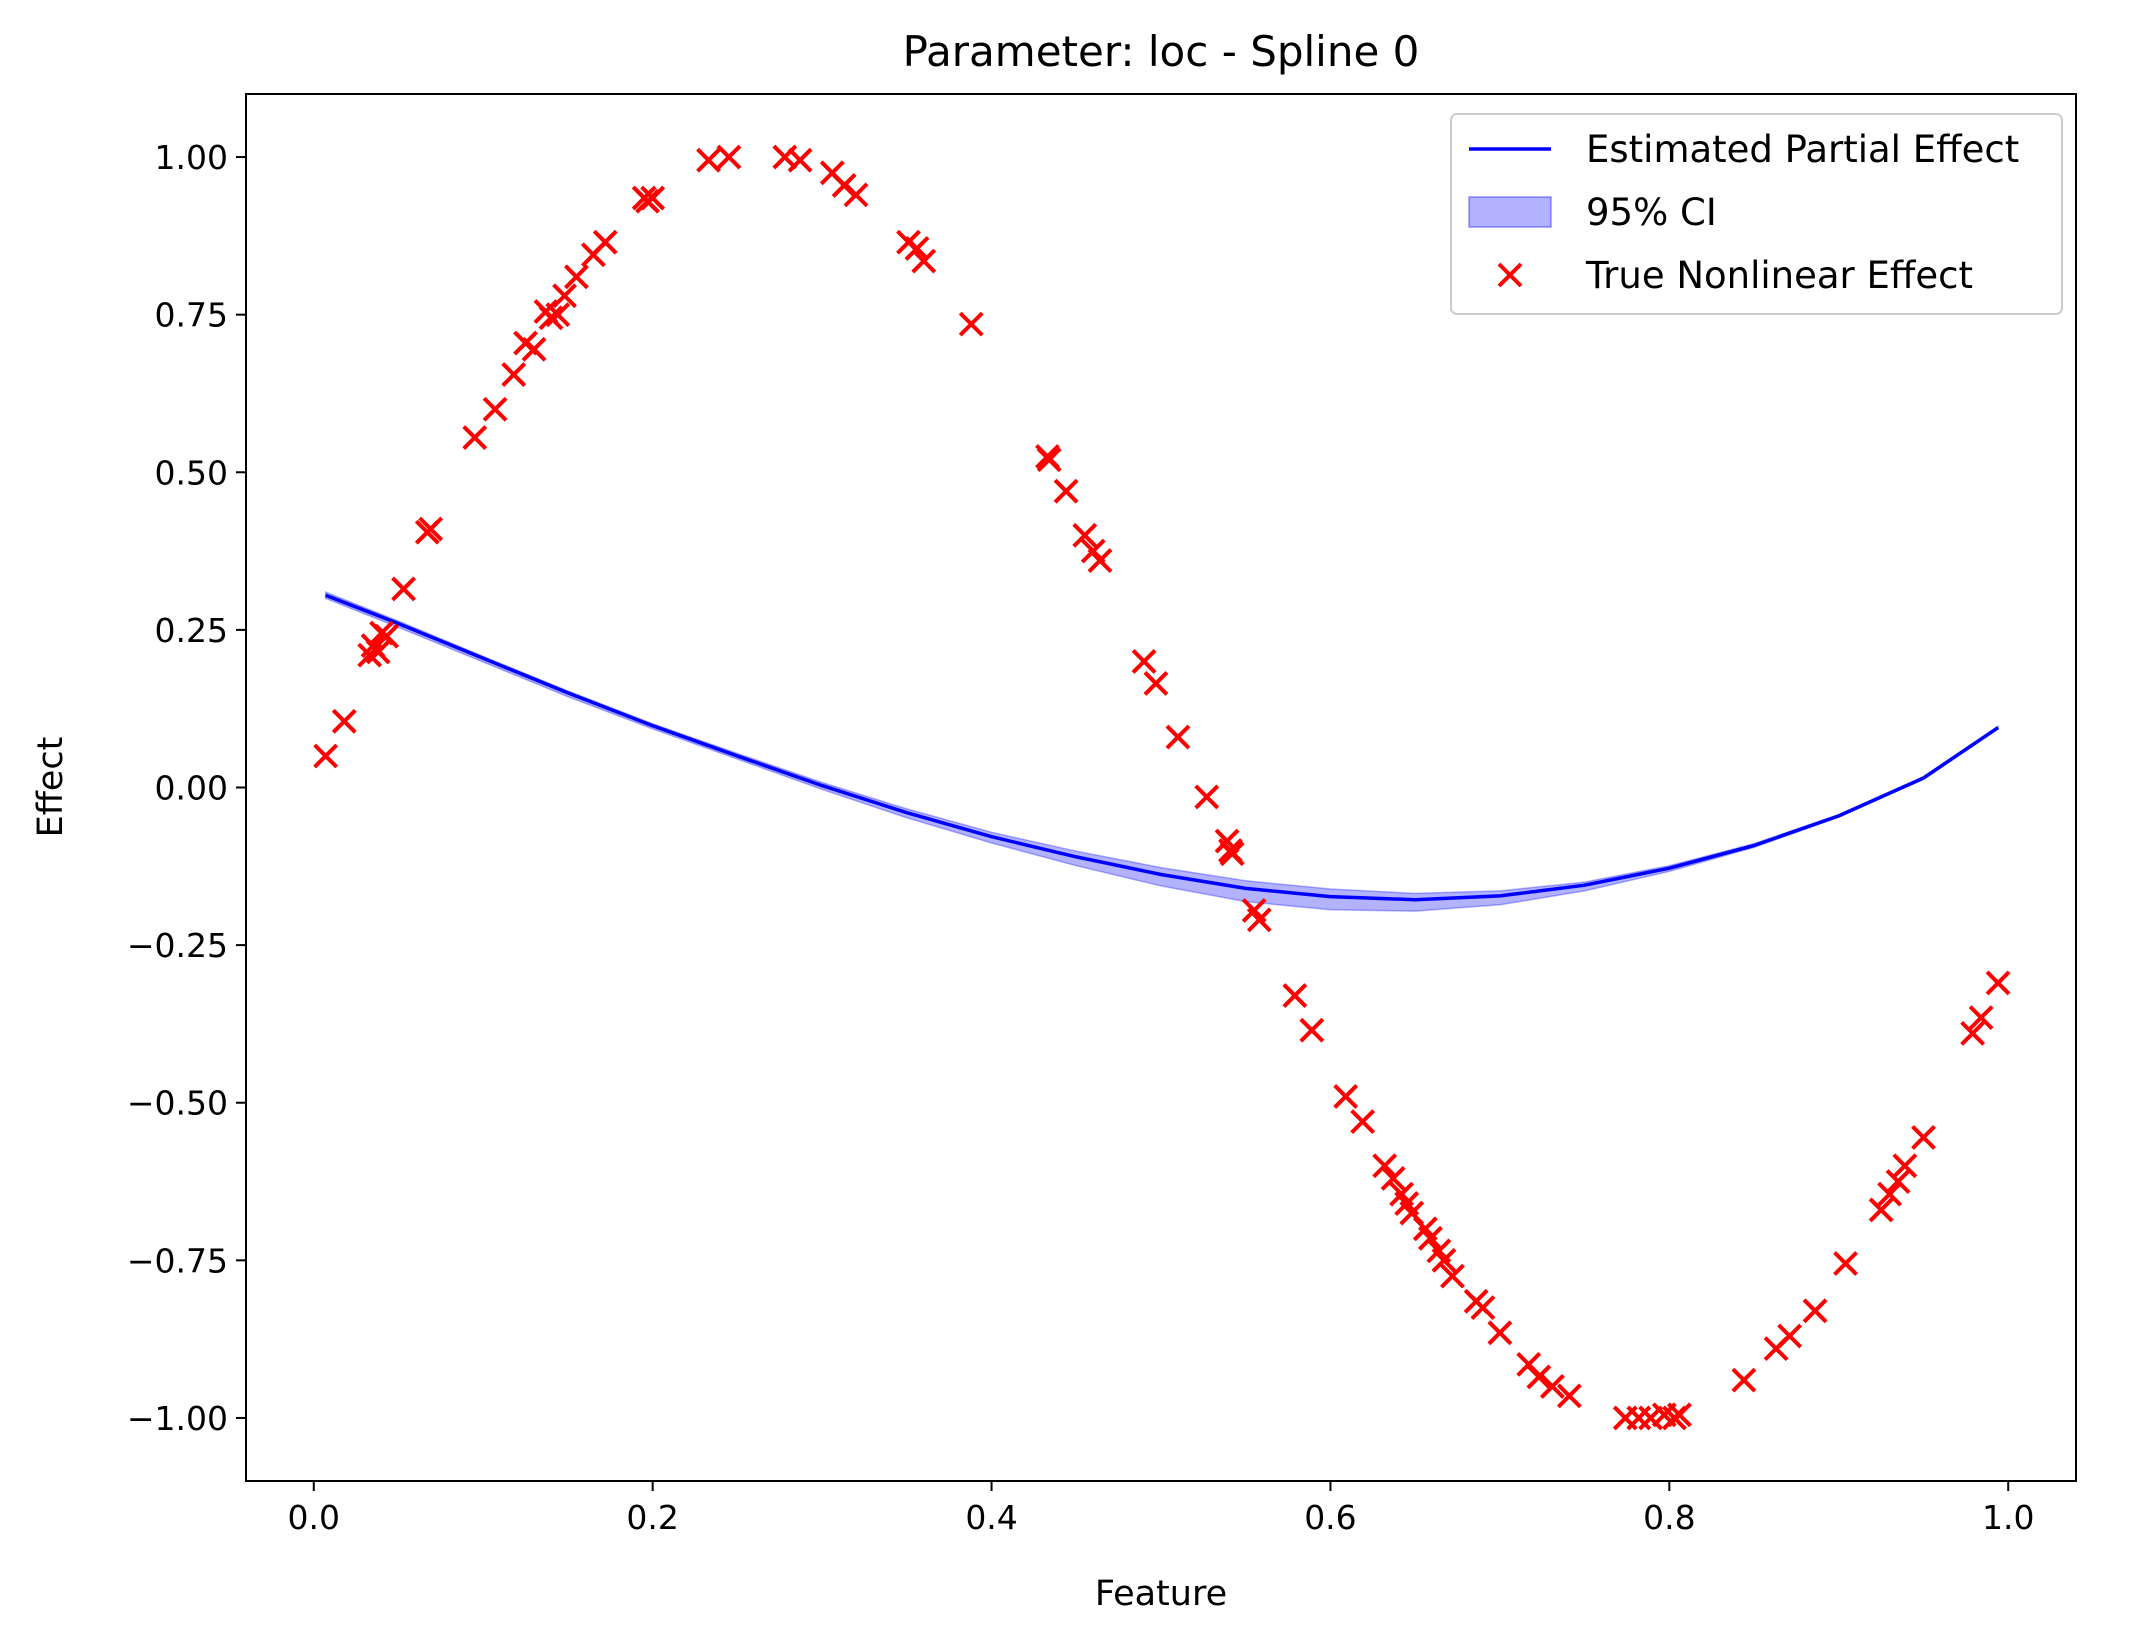  I want to click on legend-frame, so click(1756, 214).